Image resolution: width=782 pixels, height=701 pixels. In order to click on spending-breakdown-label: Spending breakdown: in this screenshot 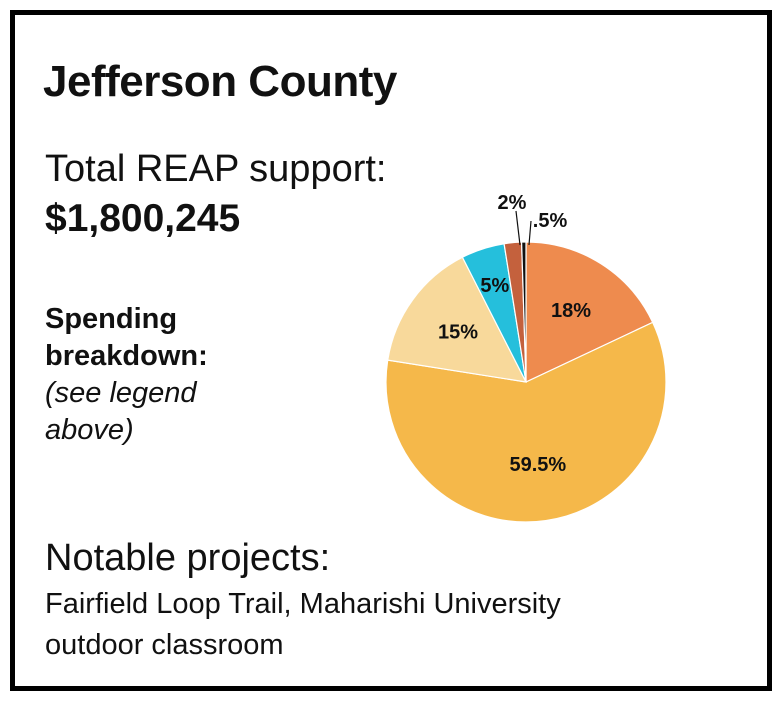, I will do `click(126, 337)`.